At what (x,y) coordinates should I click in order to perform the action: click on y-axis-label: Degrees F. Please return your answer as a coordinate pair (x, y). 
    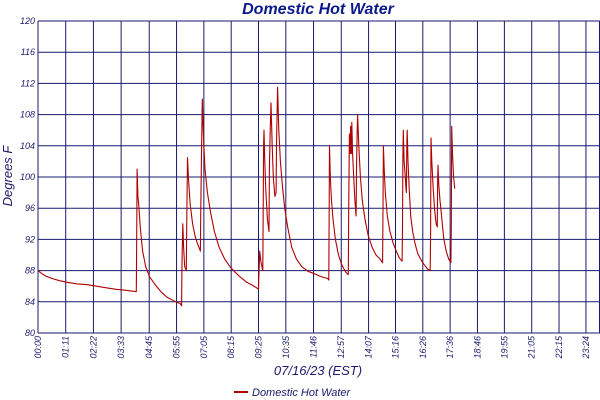
    Looking at the image, I should click on (7, 176).